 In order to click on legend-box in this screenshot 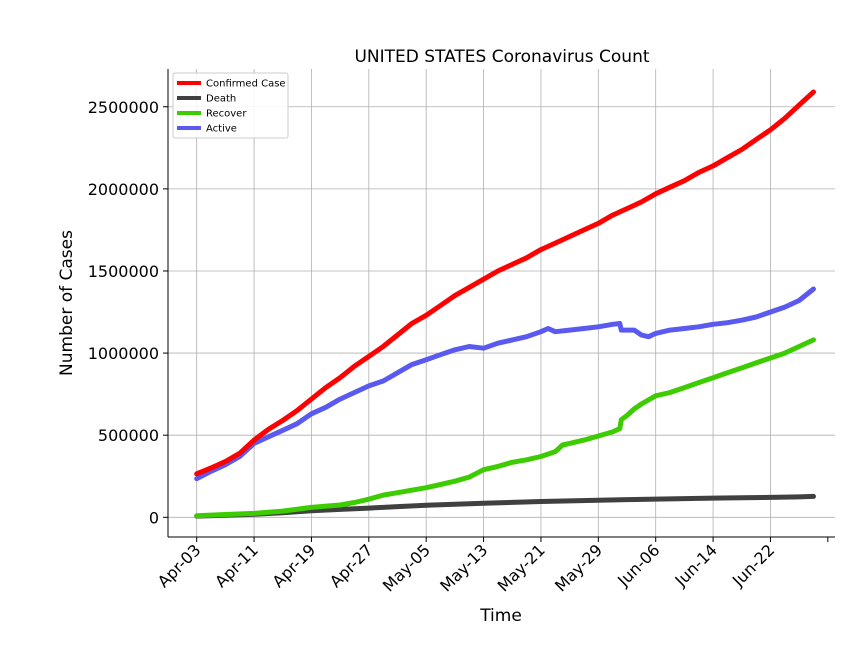, I will do `click(230, 105)`.